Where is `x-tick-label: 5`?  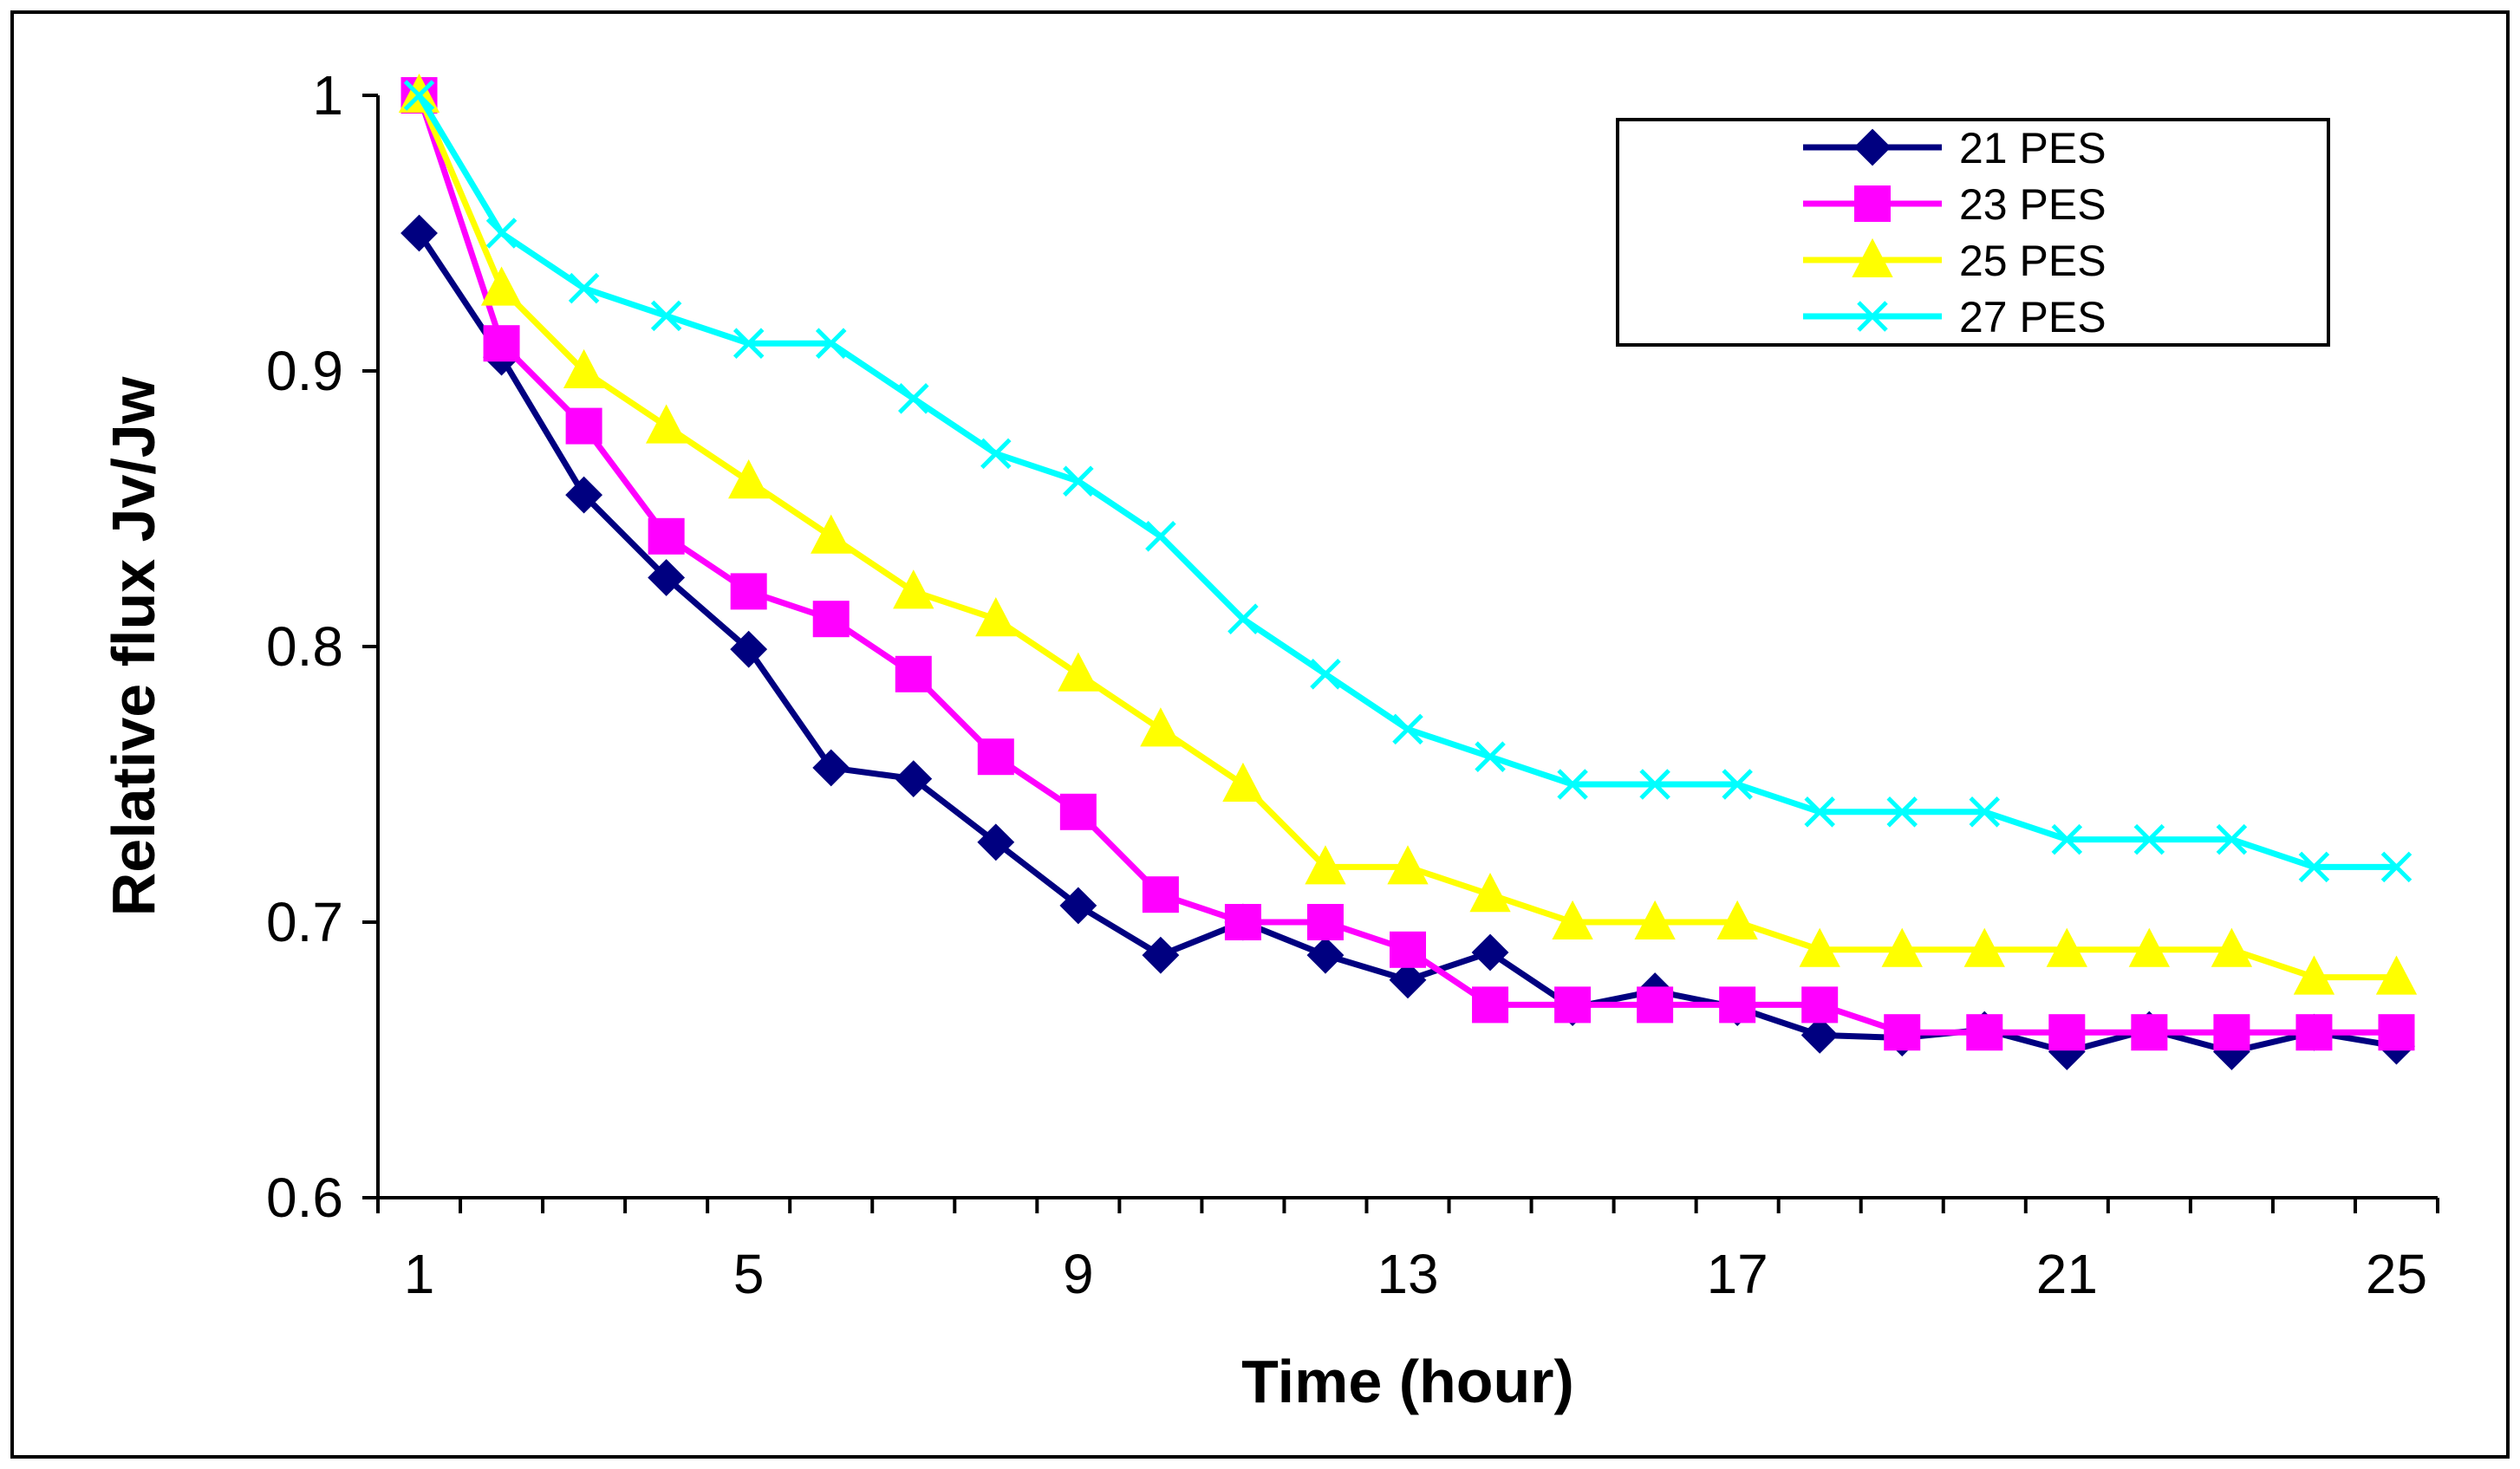
x-tick-label: 5 is located at coordinates (749, 1274).